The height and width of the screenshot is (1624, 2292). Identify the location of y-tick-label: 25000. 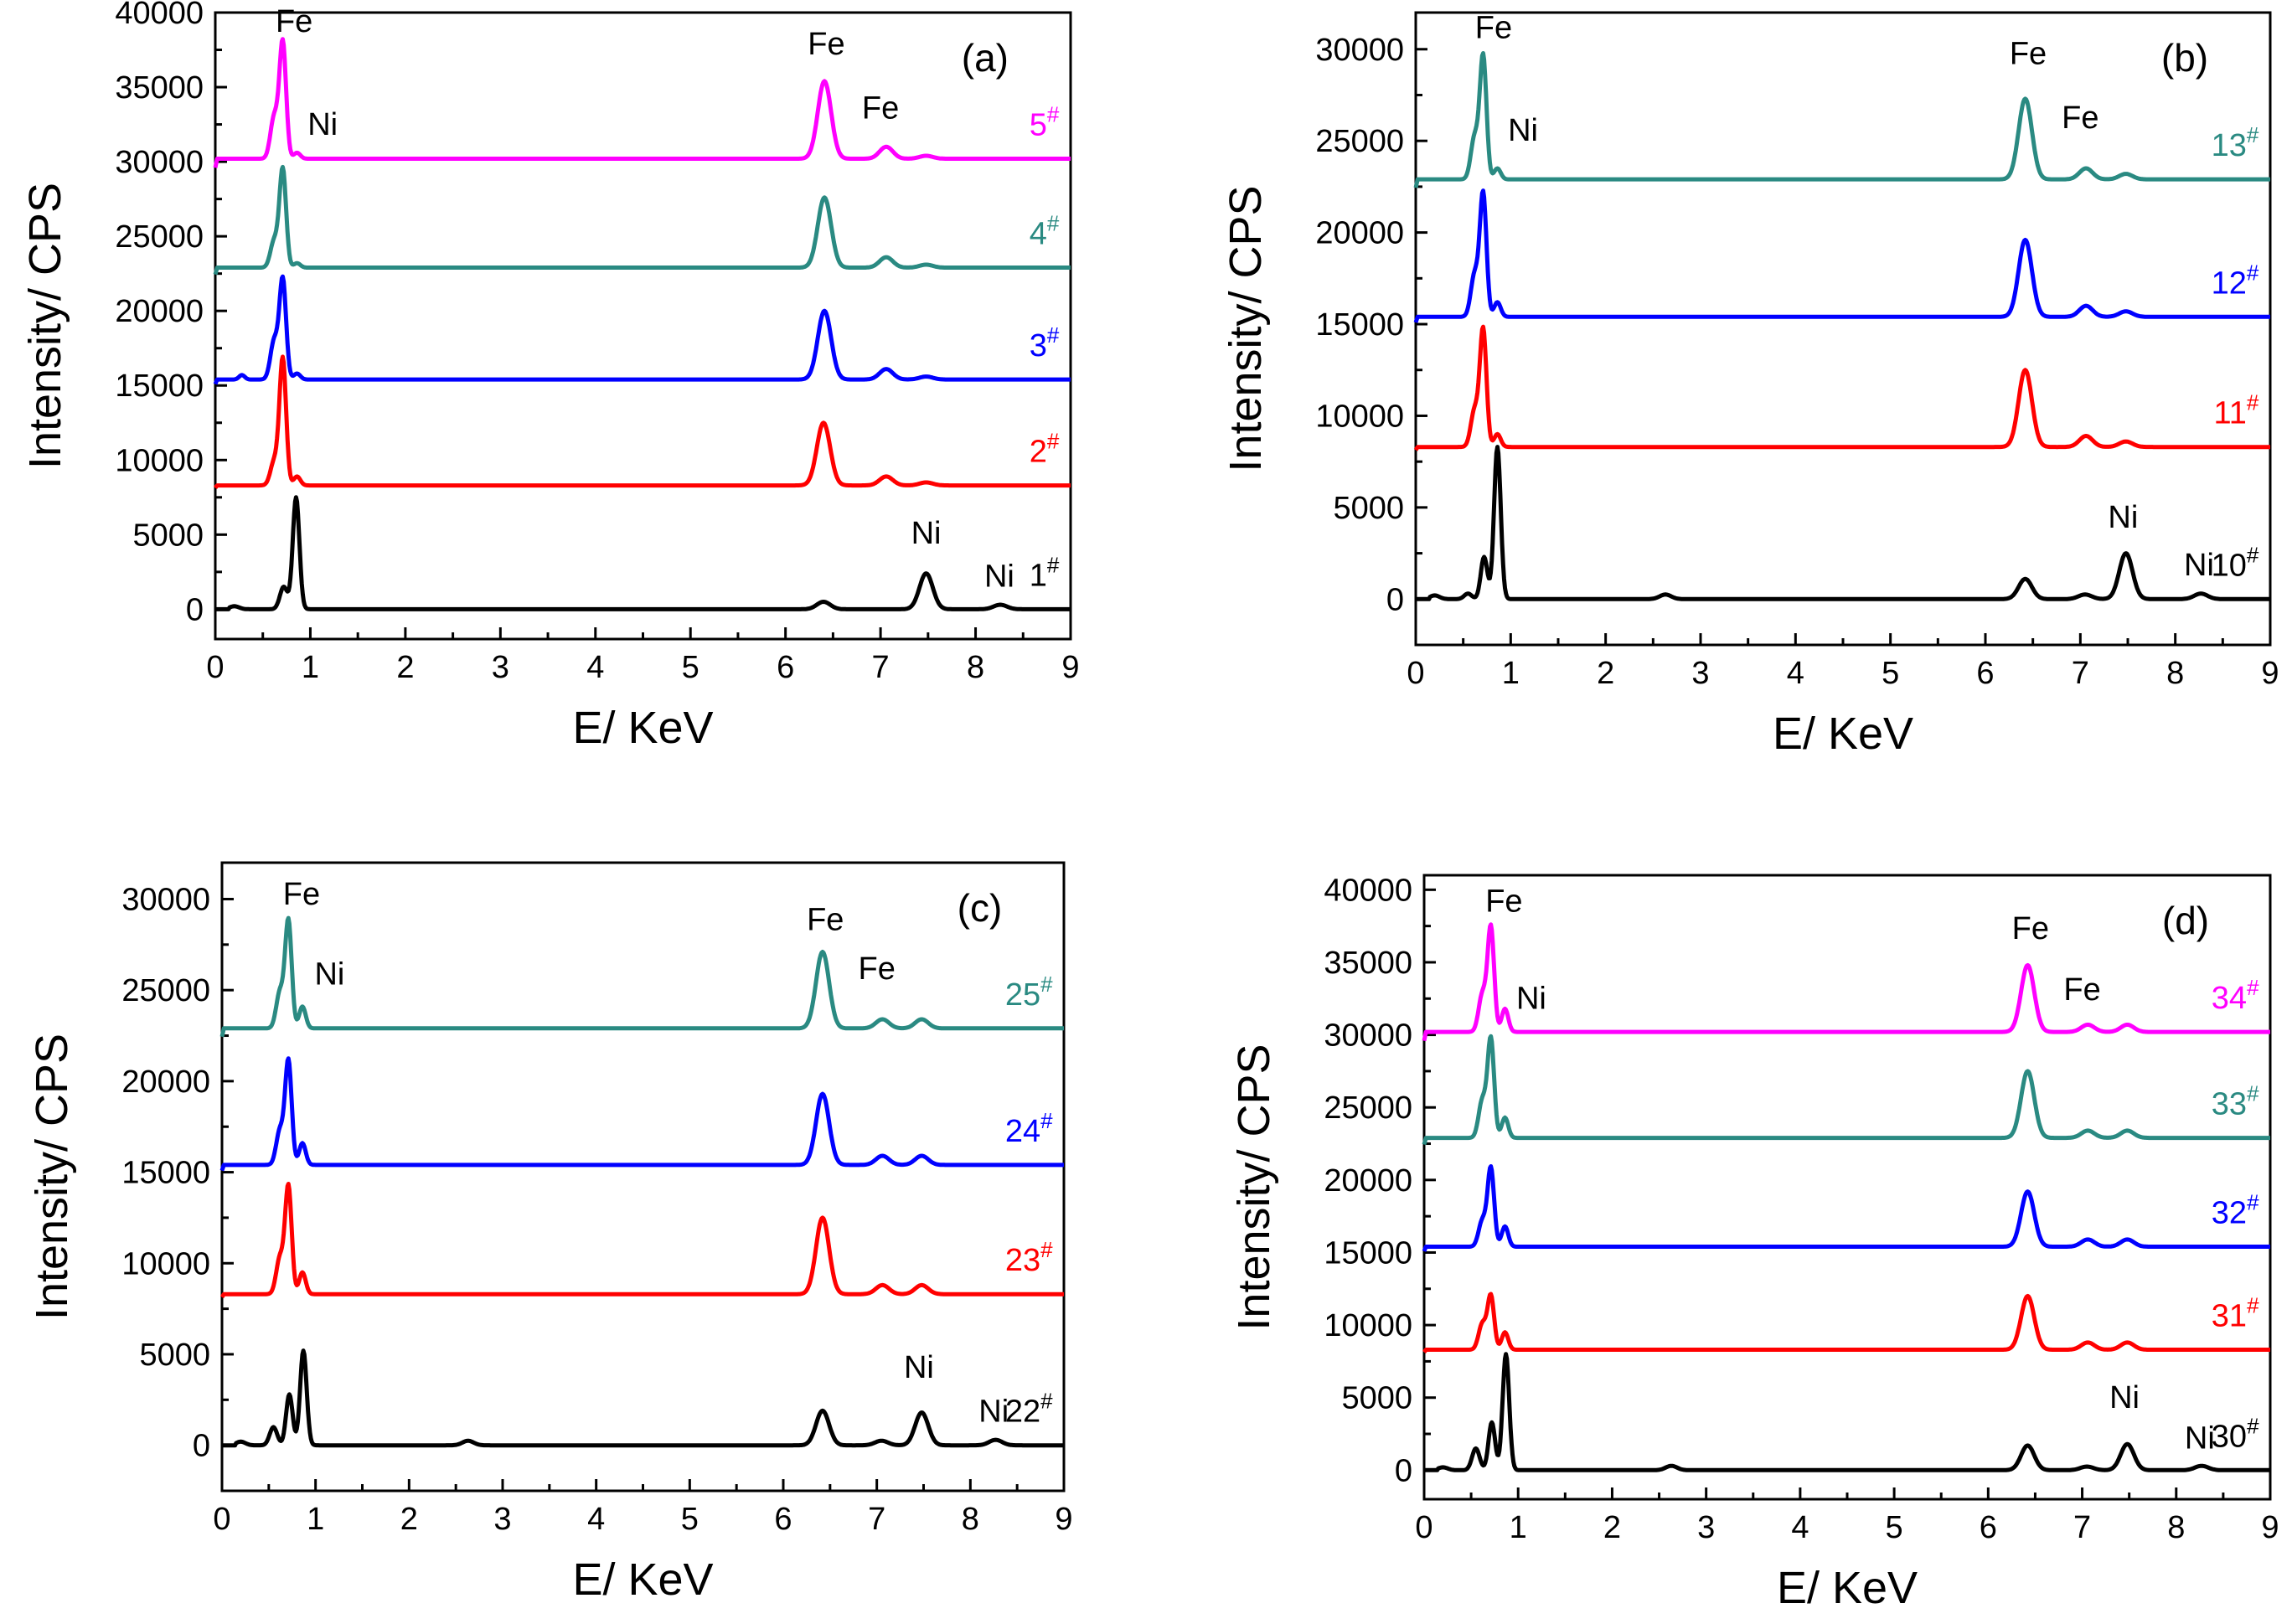
(159, 237).